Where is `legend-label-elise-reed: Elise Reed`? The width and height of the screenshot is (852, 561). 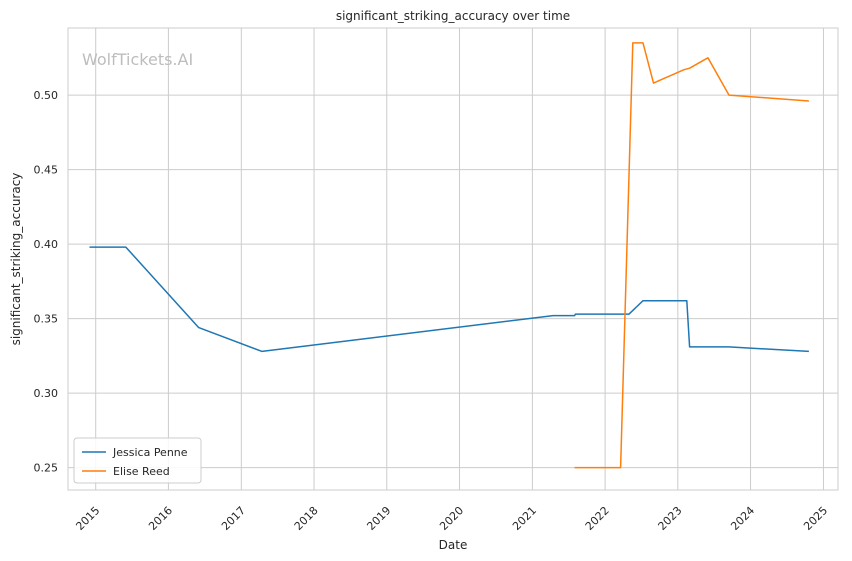
legend-label-elise-reed: Elise Reed is located at coordinates (141, 471).